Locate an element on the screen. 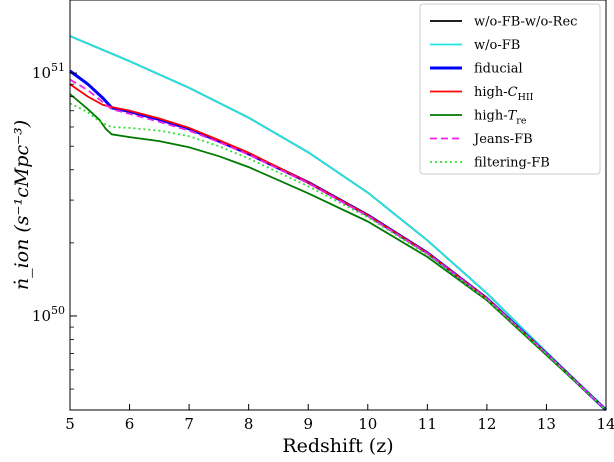 This screenshot has height=462, width=614. x-tick-label: 14 is located at coordinates (605, 424).